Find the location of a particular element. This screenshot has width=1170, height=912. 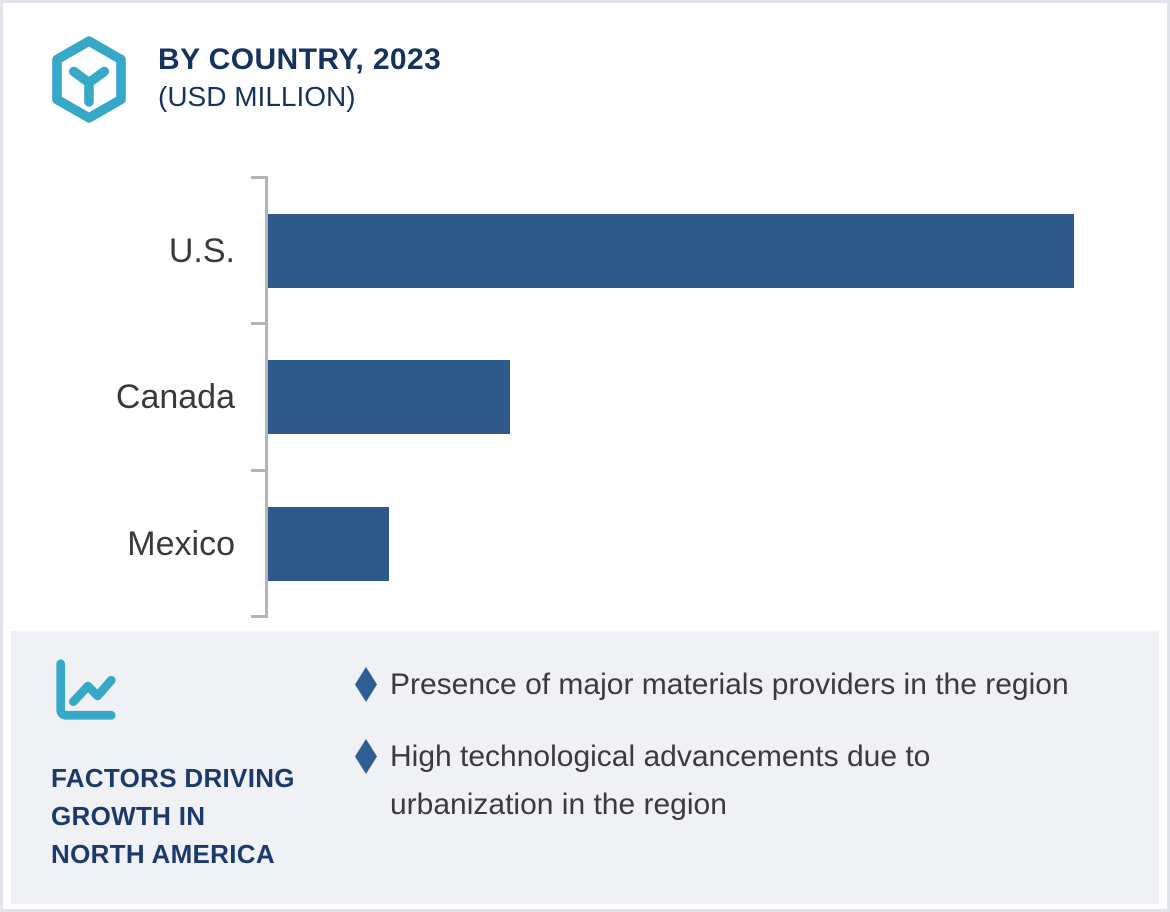

hexagon-cube-icon is located at coordinates (89, 79).